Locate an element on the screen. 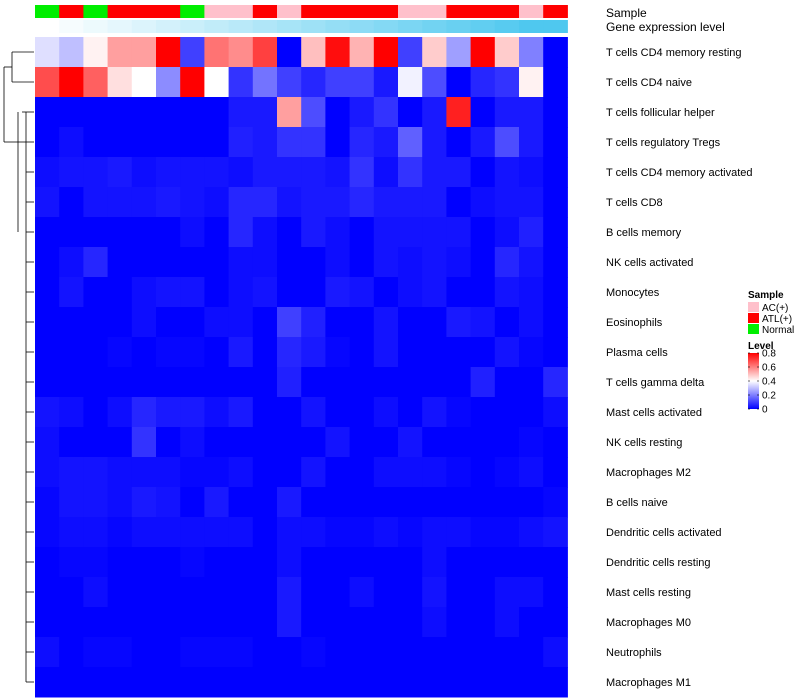  sample-legend-swatch is located at coordinates (753, 307).